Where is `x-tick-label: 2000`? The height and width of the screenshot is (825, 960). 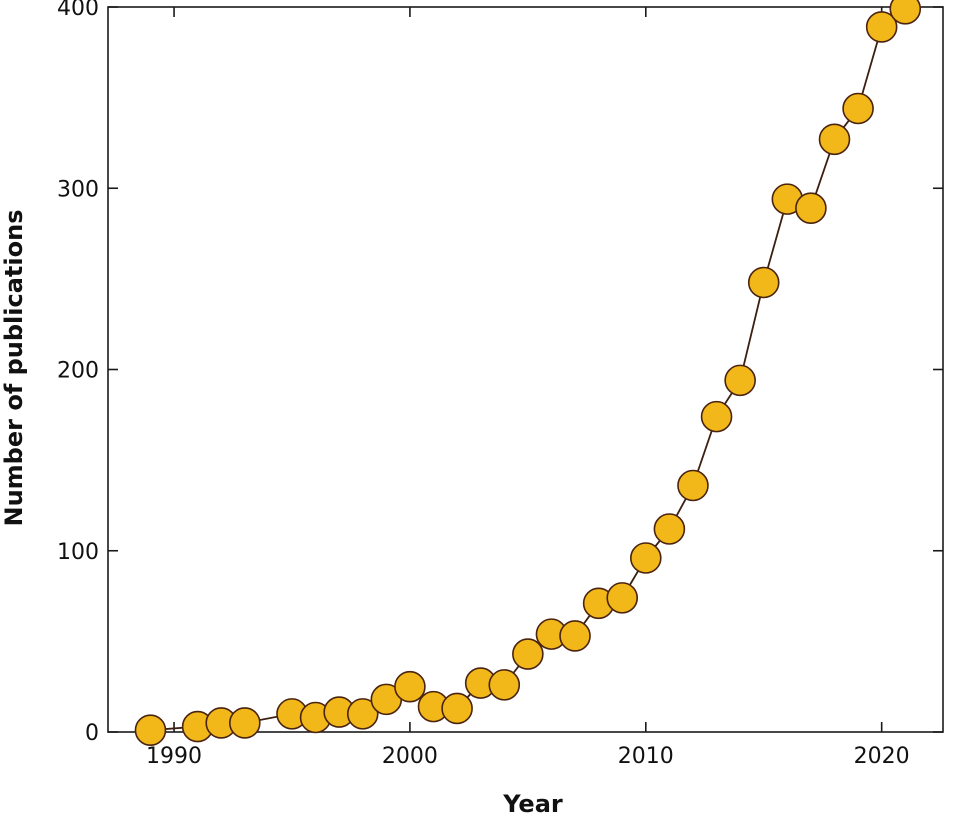 x-tick-label: 2000 is located at coordinates (410, 756).